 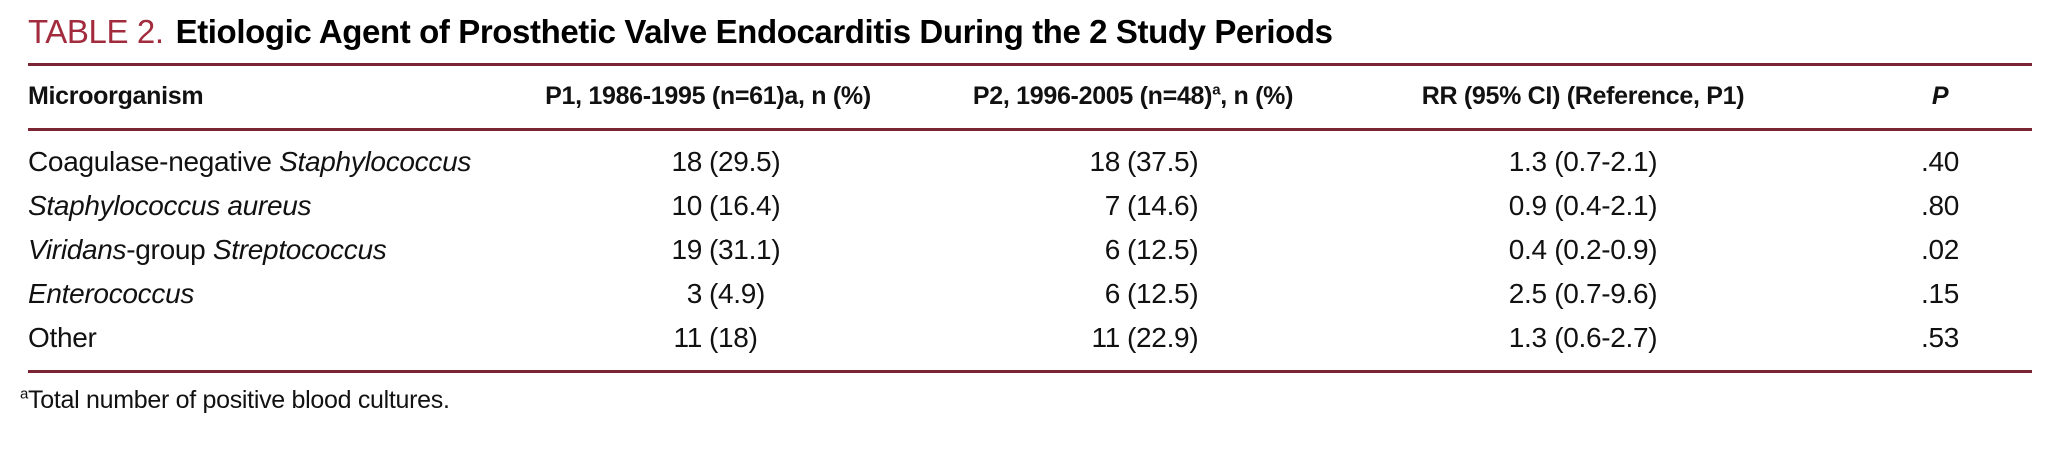 What do you see at coordinates (250, 161) in the screenshot?
I see `cell-microorganism: Coagulase-negative Staphylococcus` at bounding box center [250, 161].